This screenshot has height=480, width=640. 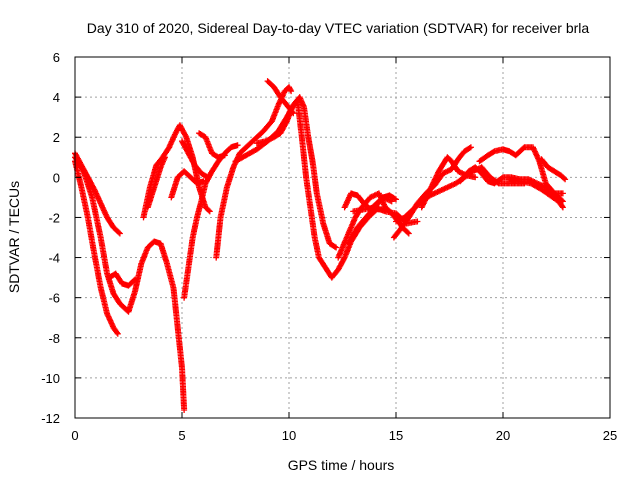 What do you see at coordinates (50, 418) in the screenshot?
I see `y-tick-label: -12` at bounding box center [50, 418].